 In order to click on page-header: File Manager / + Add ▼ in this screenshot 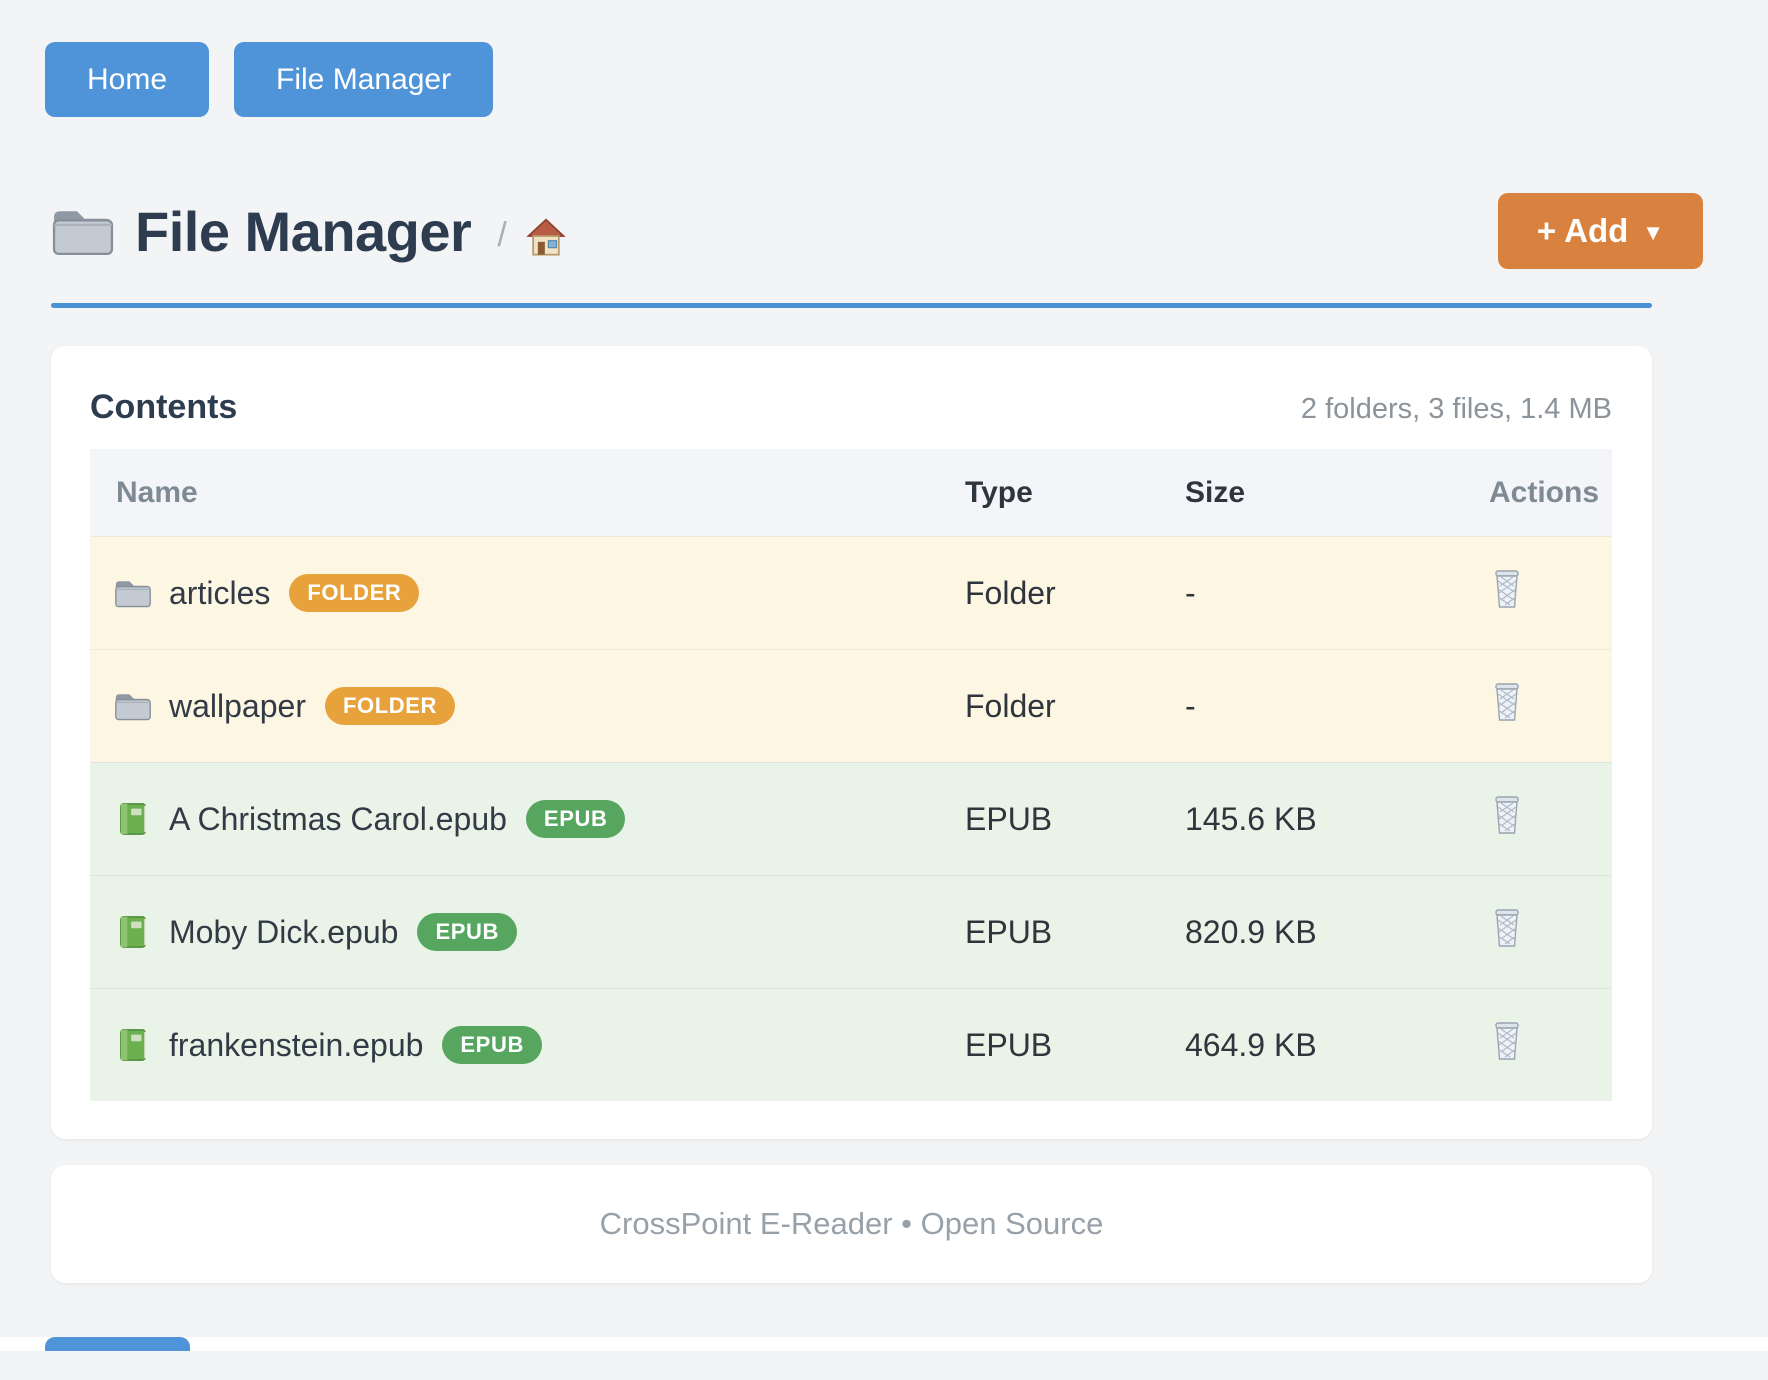, I will do `click(877, 231)`.